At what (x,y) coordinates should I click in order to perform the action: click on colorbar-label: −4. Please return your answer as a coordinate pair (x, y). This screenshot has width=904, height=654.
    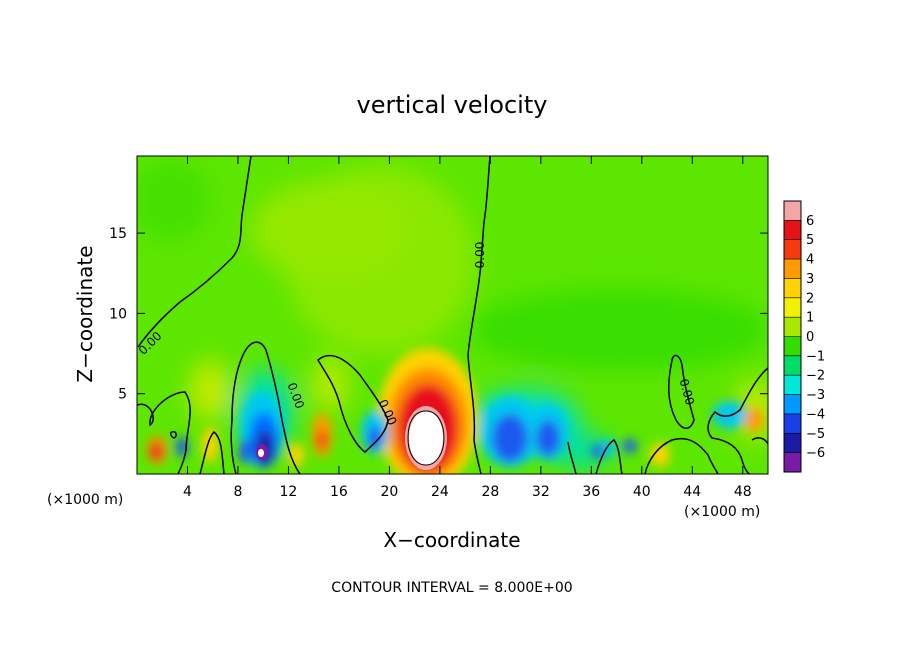
    Looking at the image, I should click on (815, 414).